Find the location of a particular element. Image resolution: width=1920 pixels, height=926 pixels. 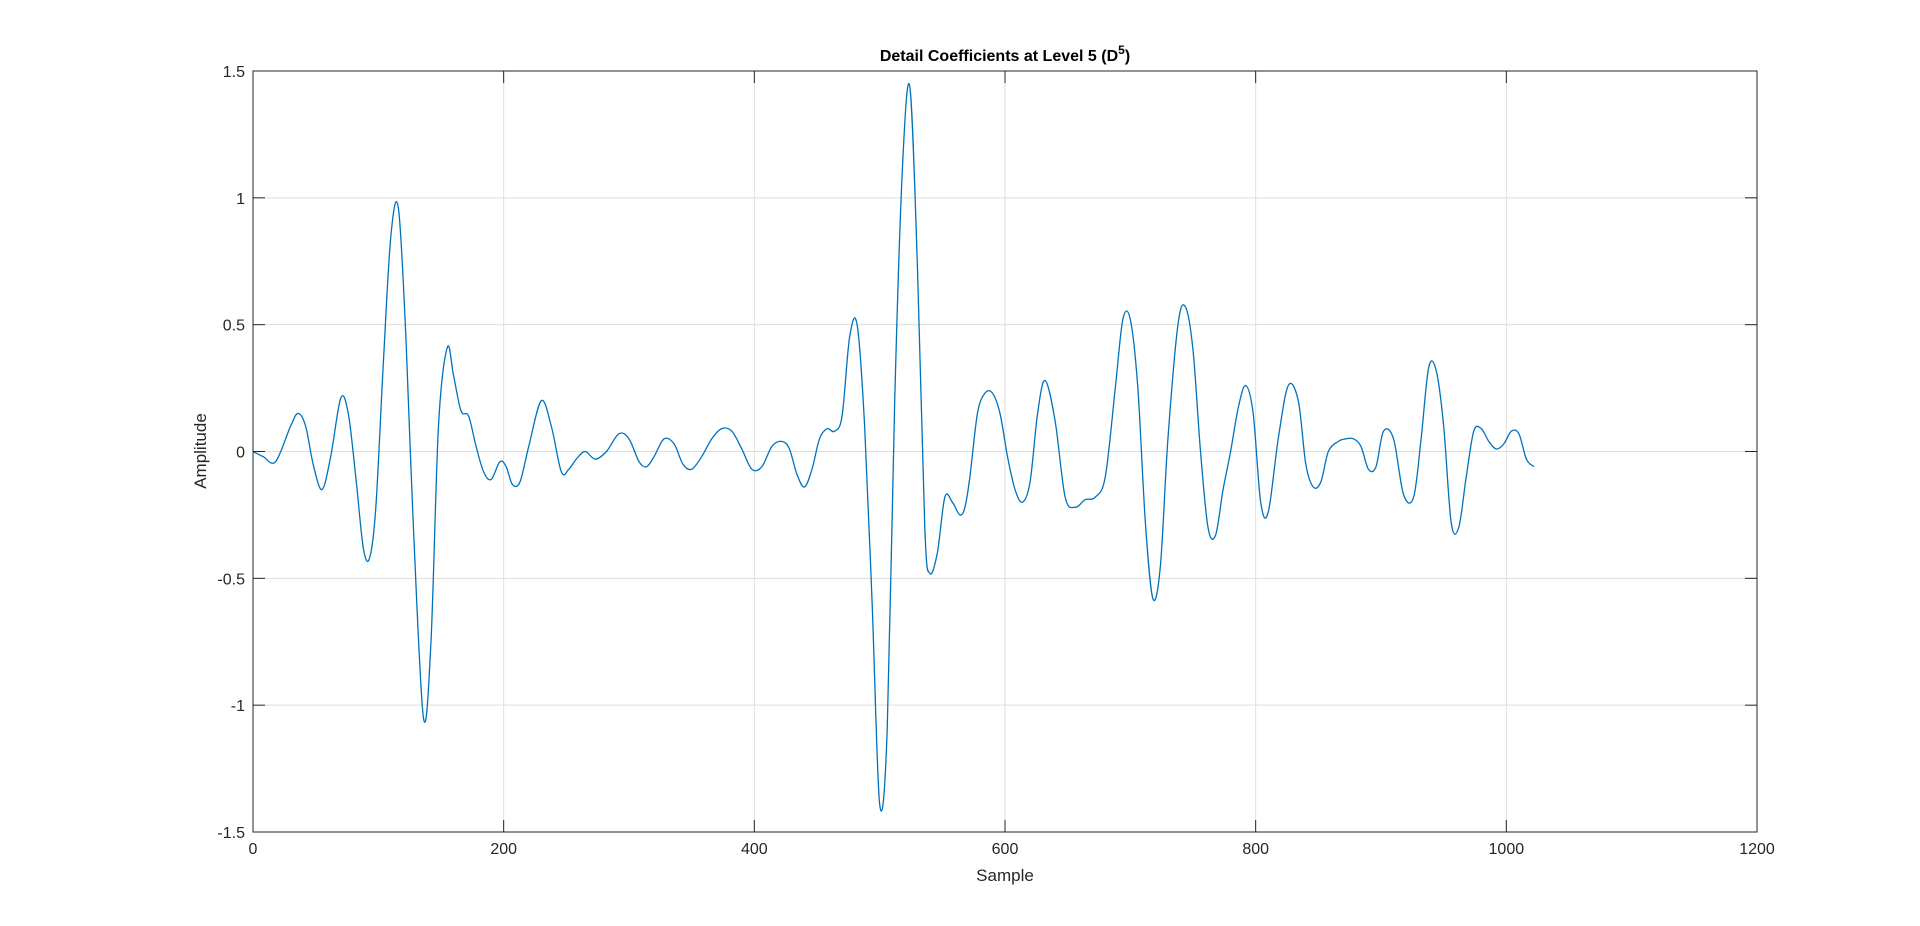

x-tick-label: 800 is located at coordinates (1255, 849).